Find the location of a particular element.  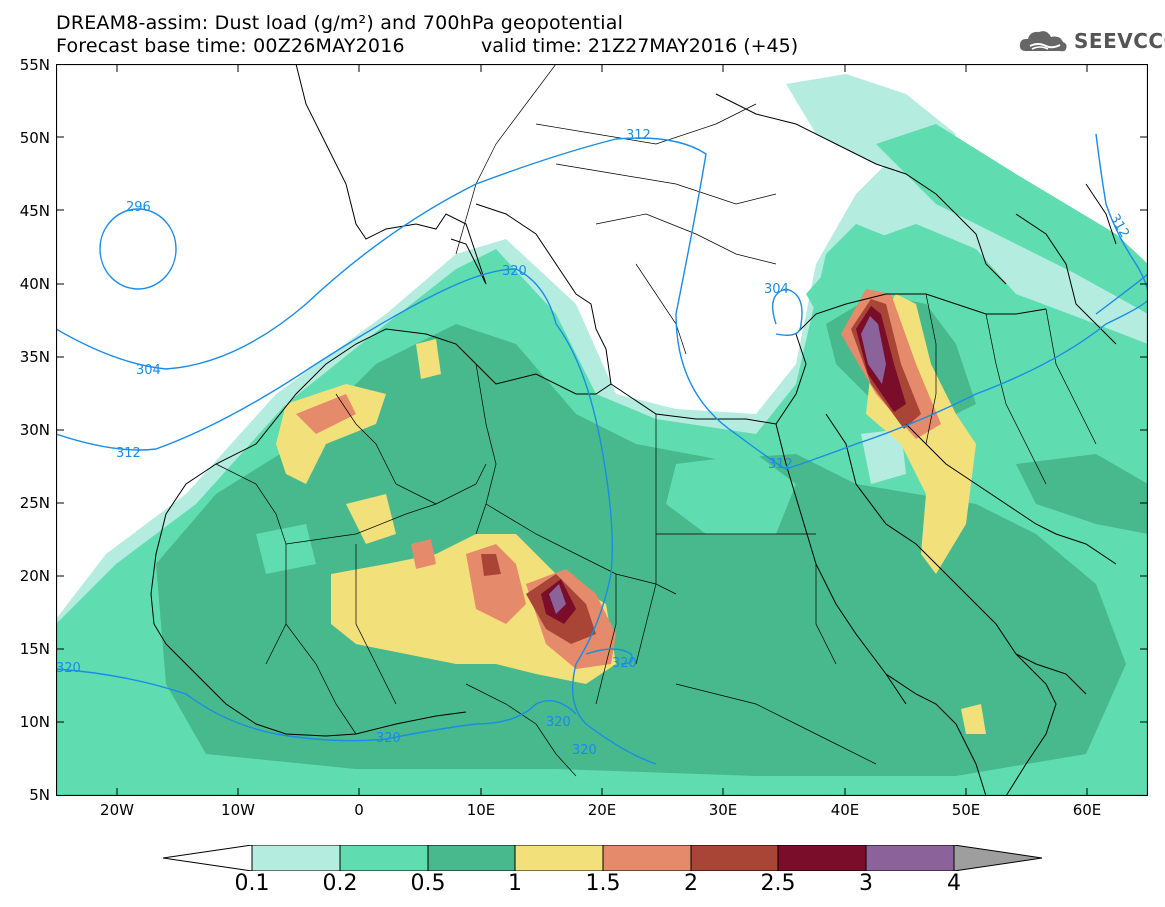

logo-text: SEEVCCC is located at coordinates (1119, 41).